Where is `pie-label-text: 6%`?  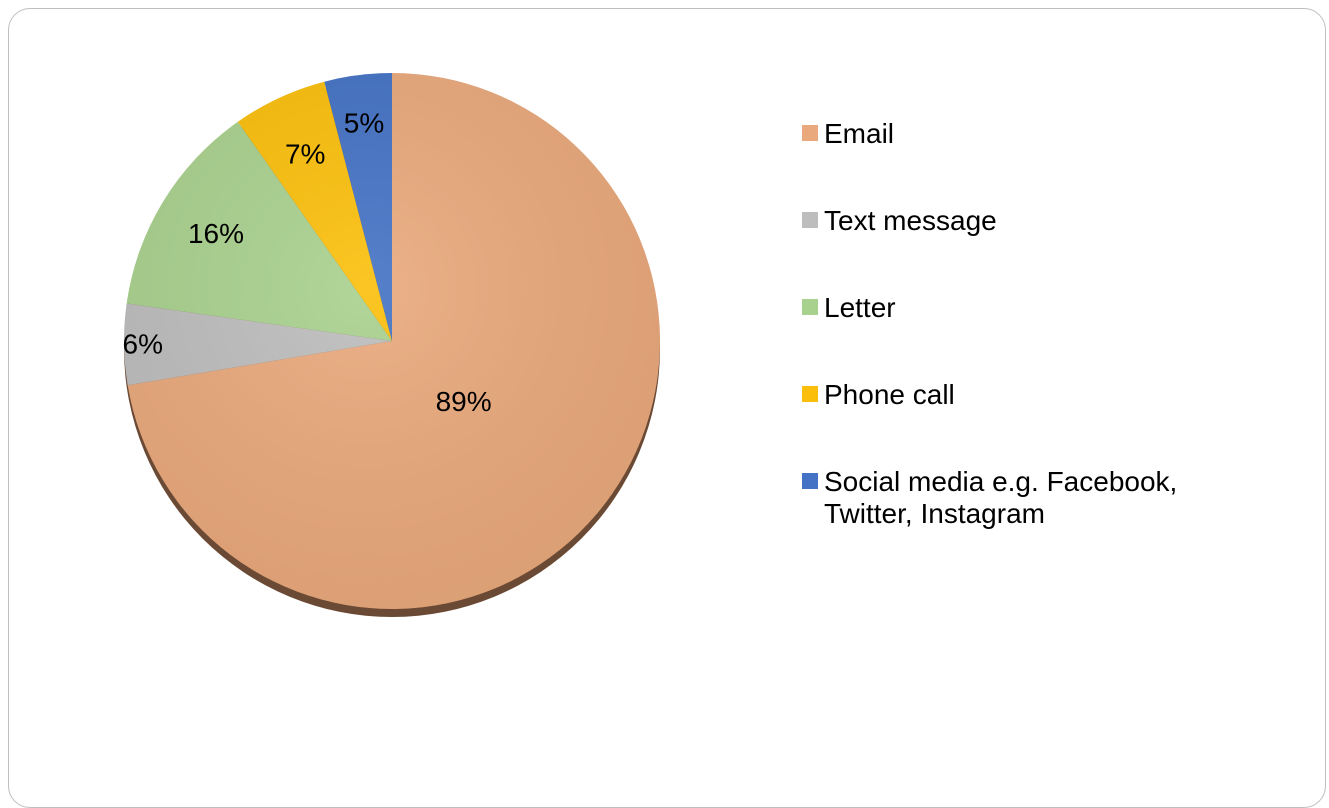
pie-label-text: 6% is located at coordinates (143, 344).